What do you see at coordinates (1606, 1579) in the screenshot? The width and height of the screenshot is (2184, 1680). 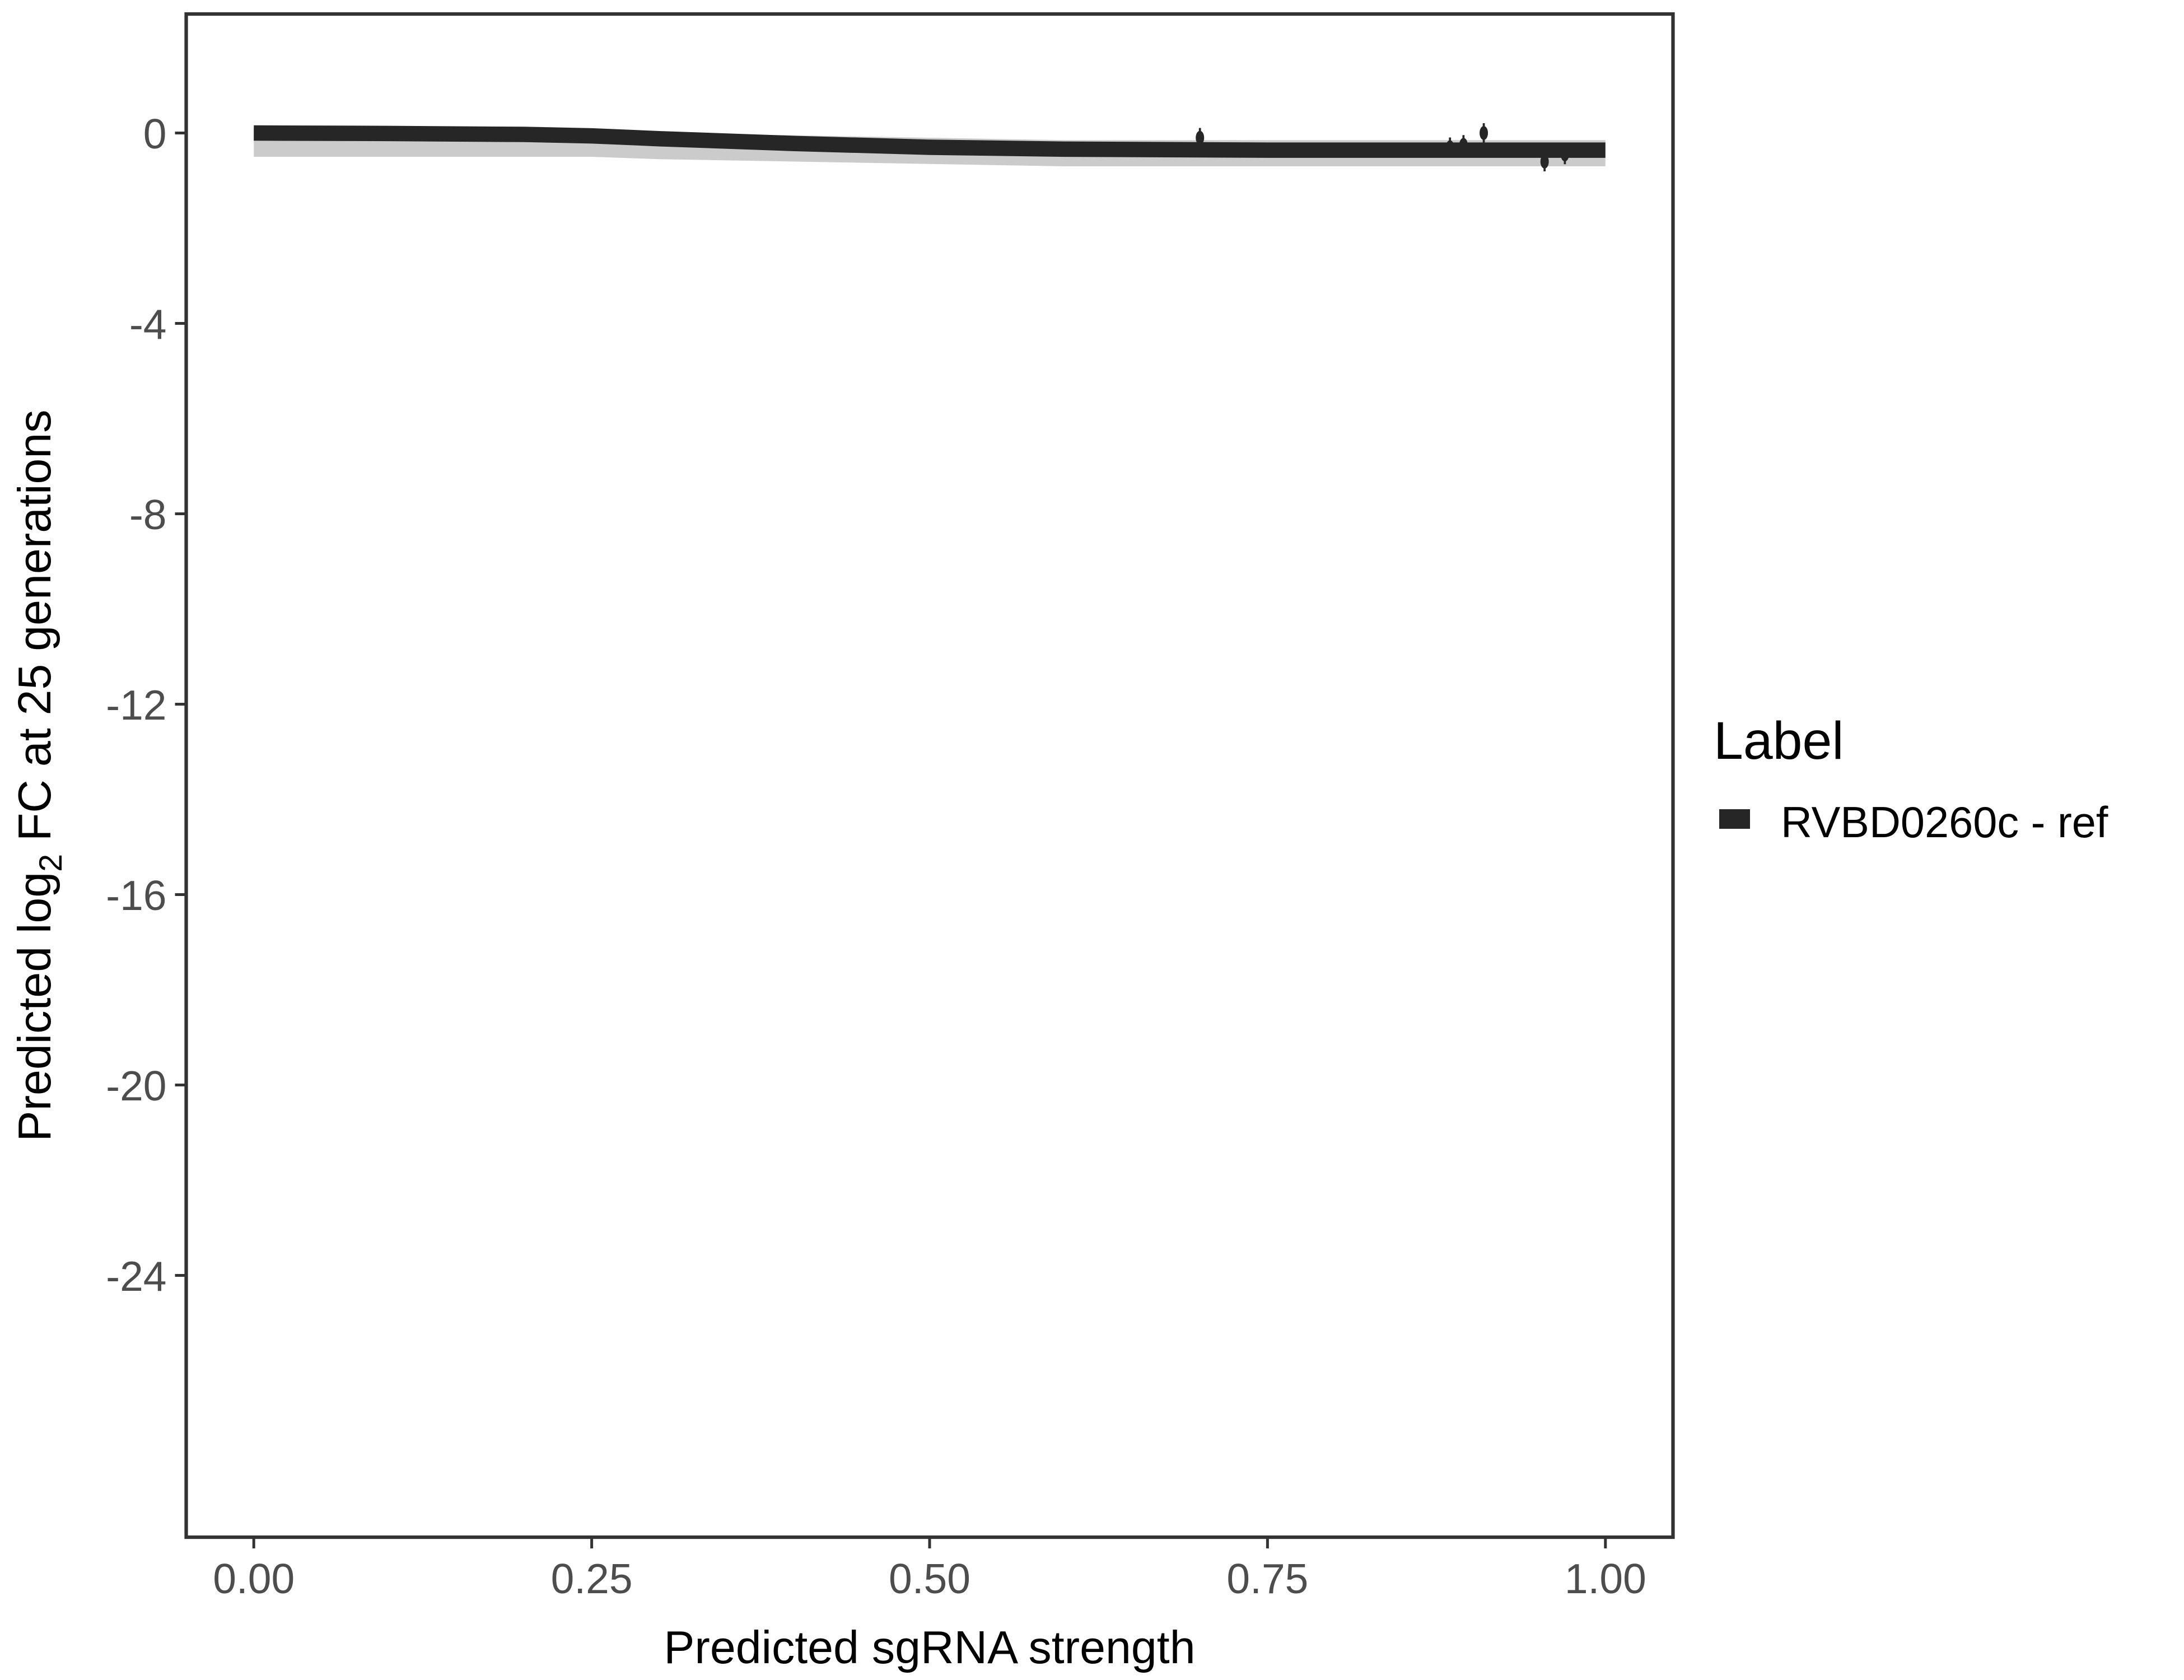 I see `x-tick-label: 1.00` at bounding box center [1606, 1579].